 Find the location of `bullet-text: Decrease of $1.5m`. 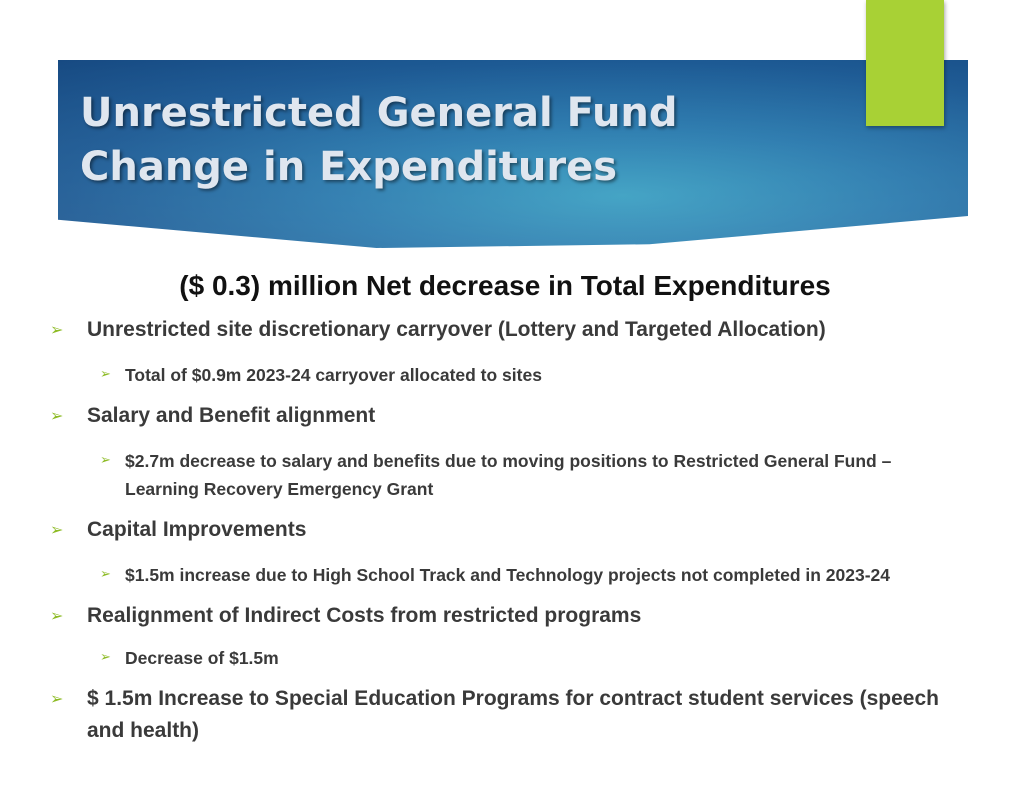

bullet-text: Decrease of $1.5m is located at coordinates (202, 658).